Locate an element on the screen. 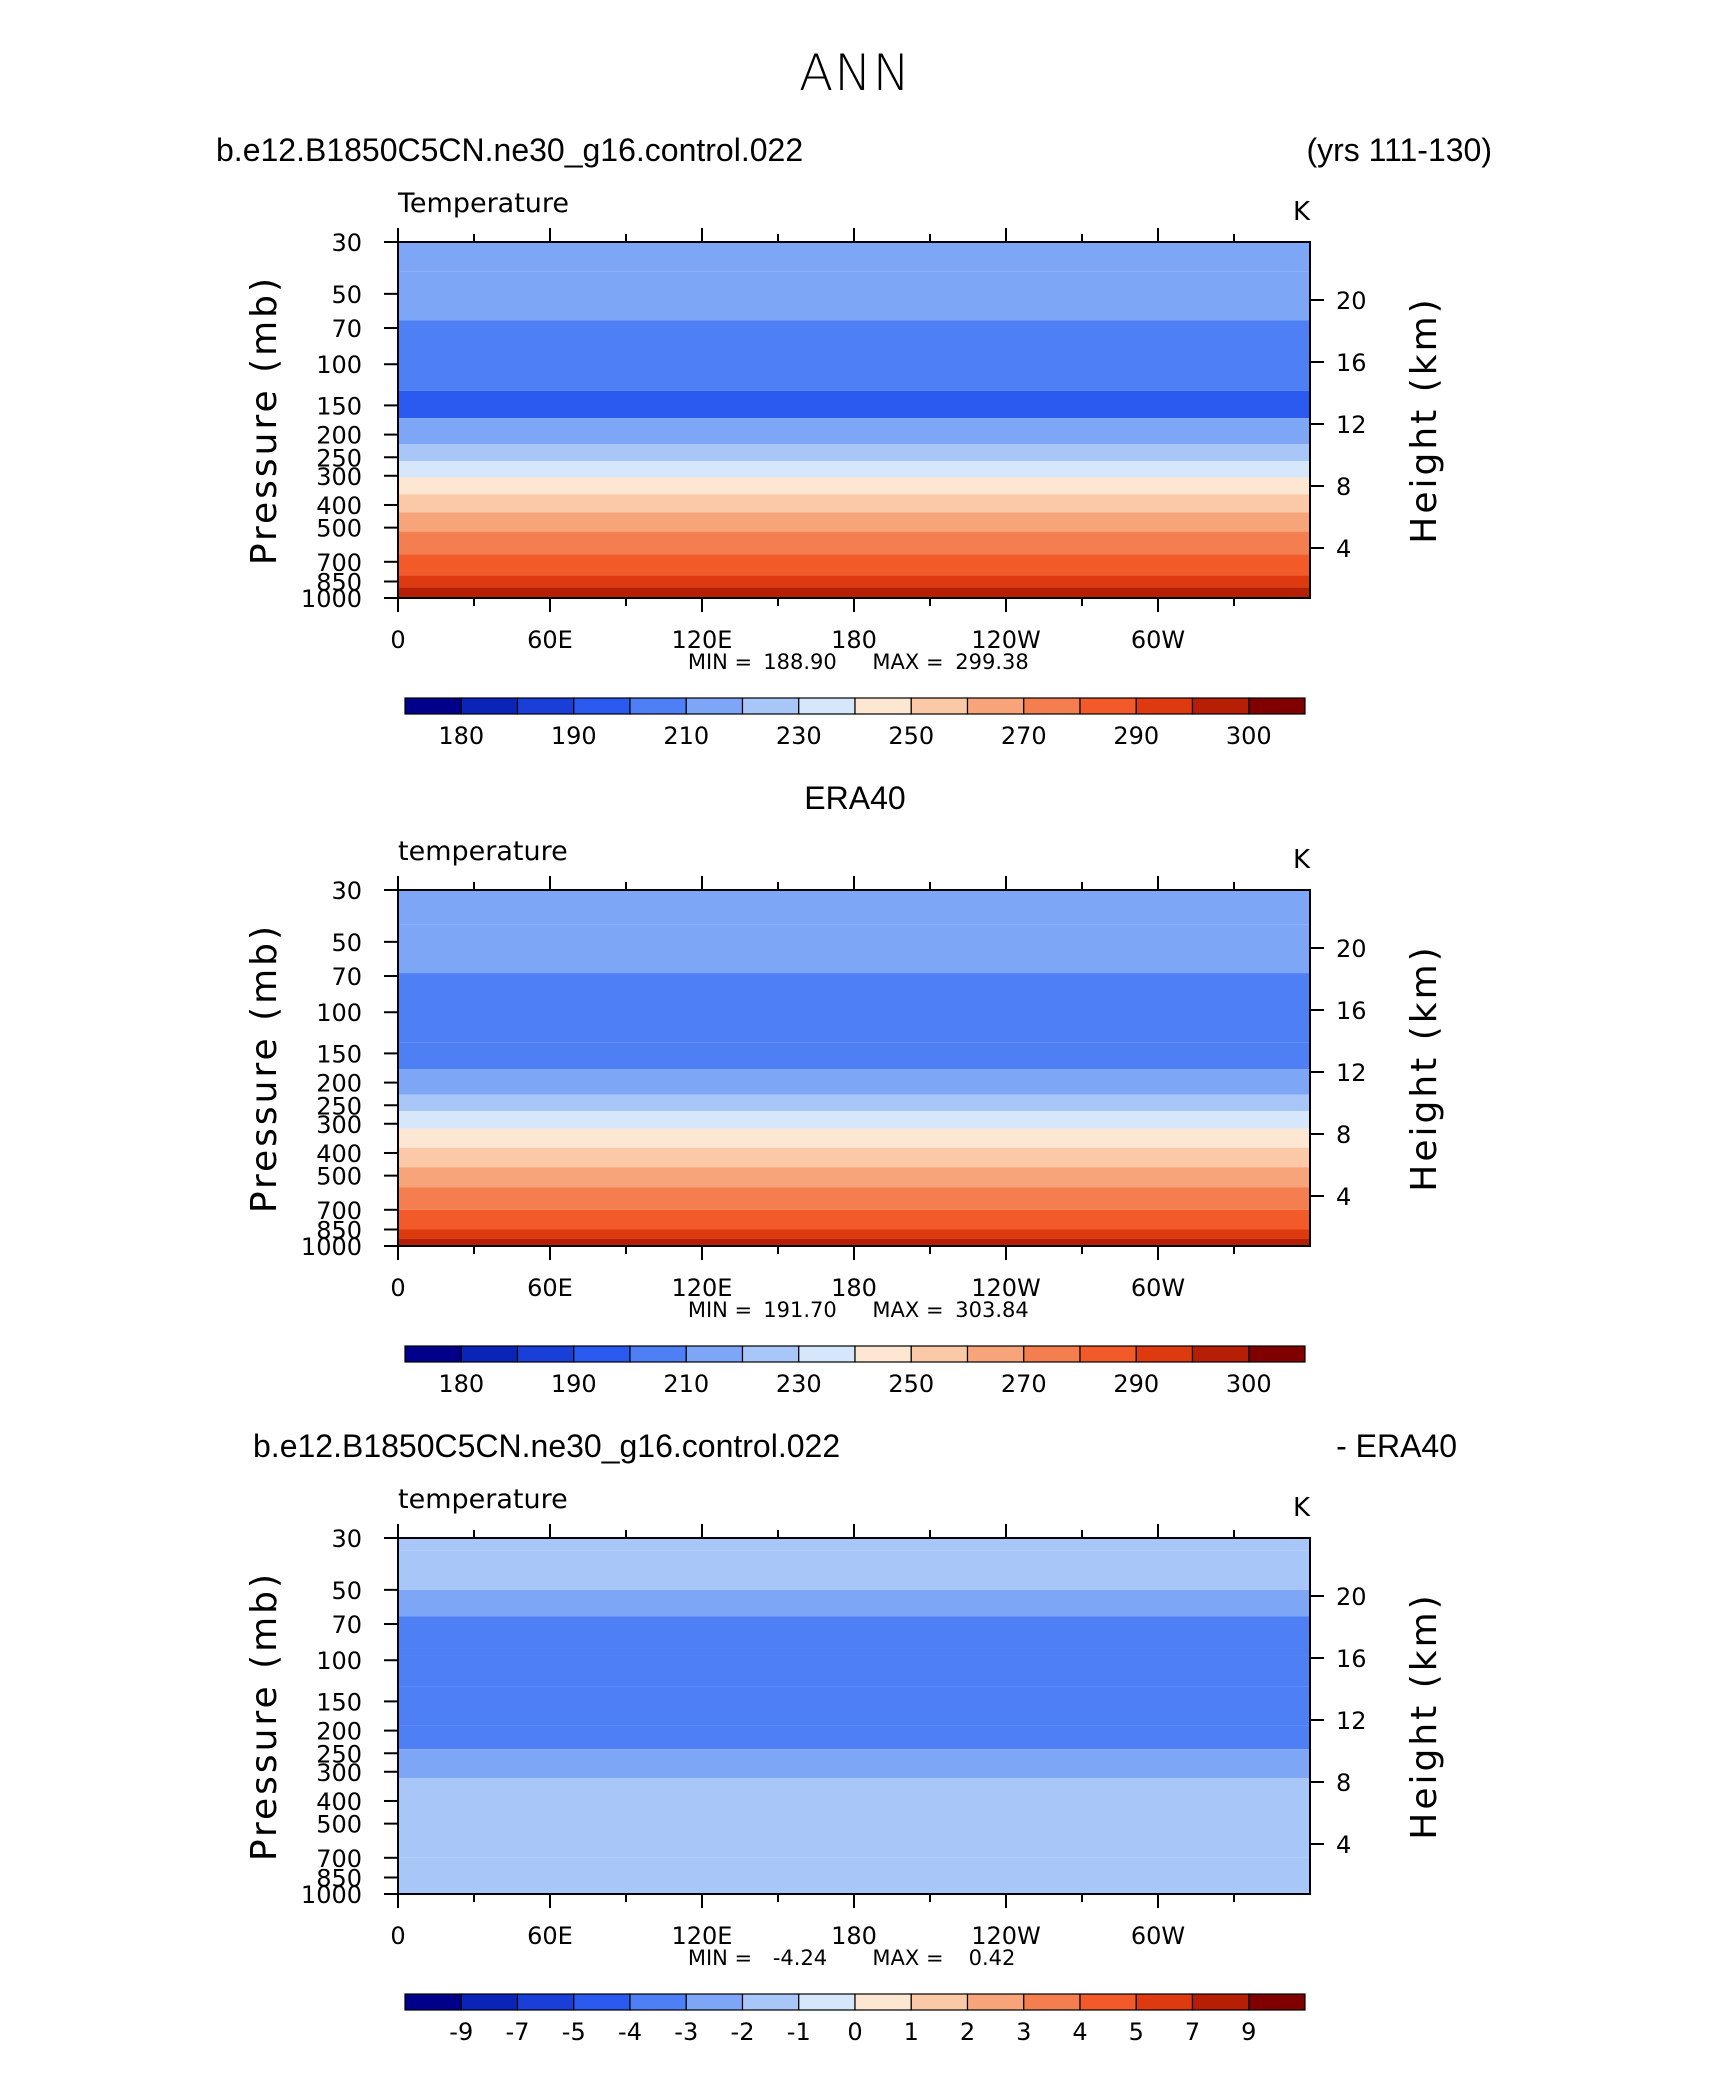  colorbar-tick-label: 1 is located at coordinates (911, 2032).